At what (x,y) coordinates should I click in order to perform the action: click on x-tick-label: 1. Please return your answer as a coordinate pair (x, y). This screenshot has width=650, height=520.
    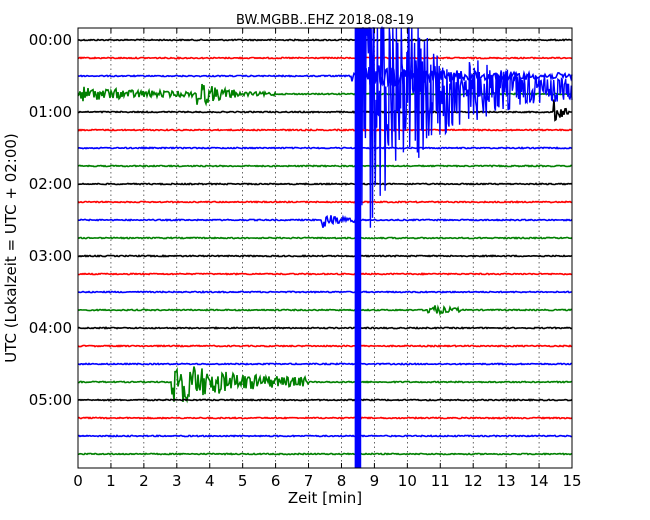
    Looking at the image, I should click on (111, 481).